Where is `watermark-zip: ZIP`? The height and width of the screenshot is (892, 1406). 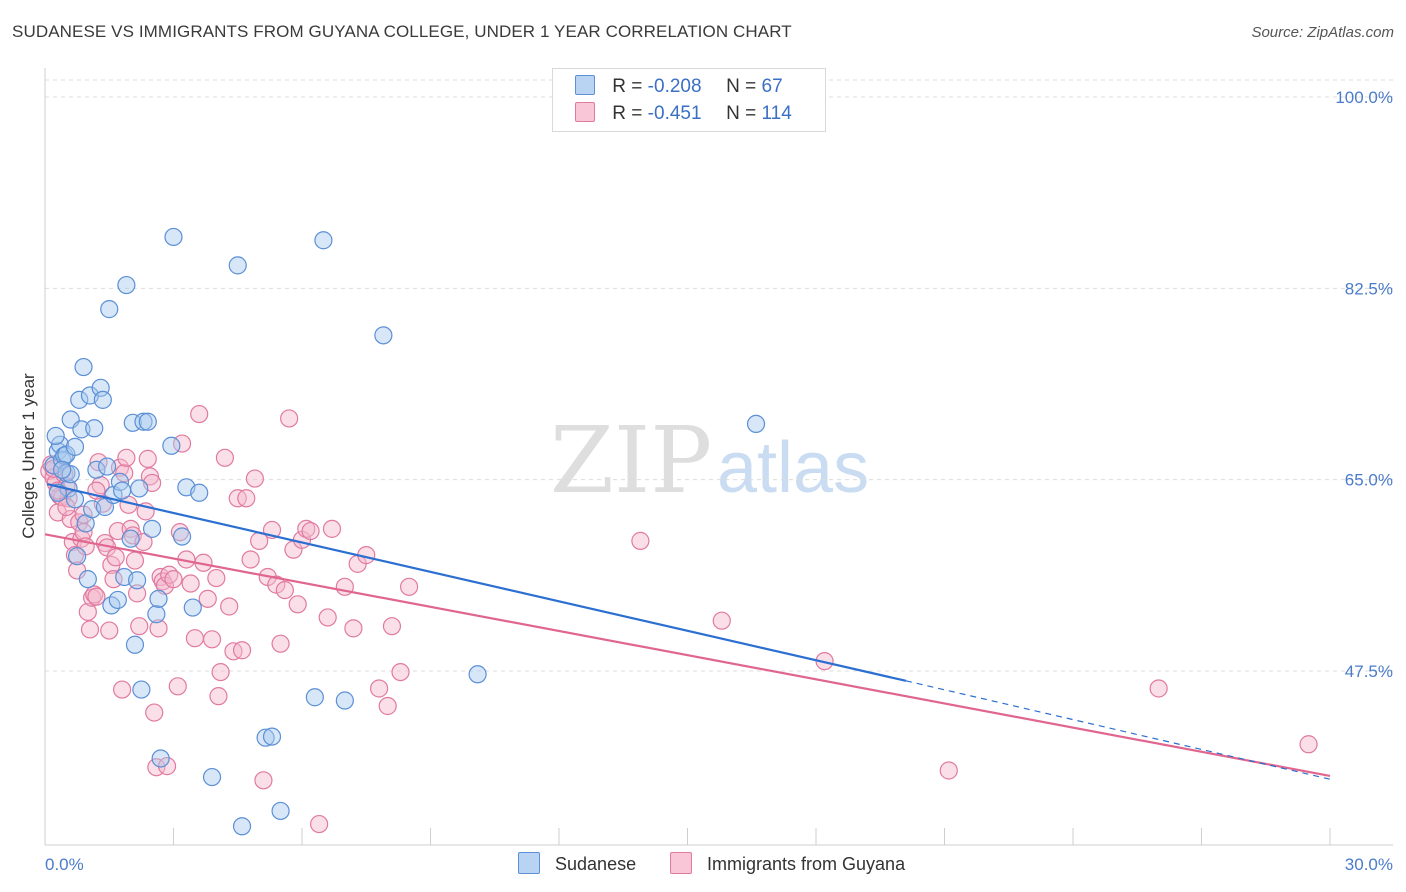
watermark-zip: ZIP is located at coordinates (631, 460).